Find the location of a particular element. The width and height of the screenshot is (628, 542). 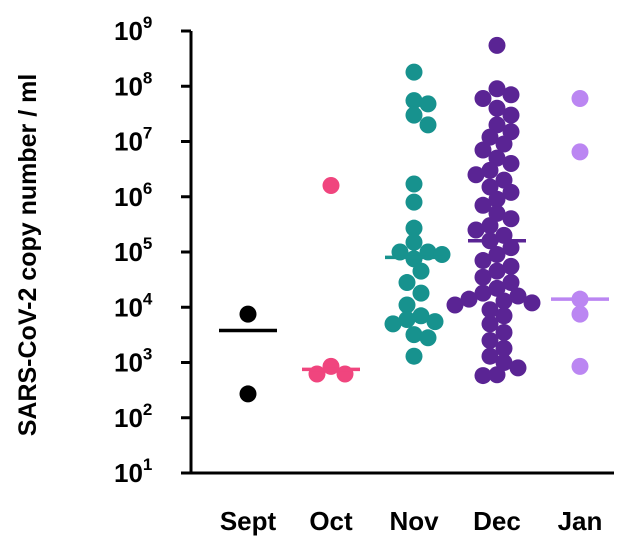

y-tick-exponent: 3 is located at coordinates (147, 354).